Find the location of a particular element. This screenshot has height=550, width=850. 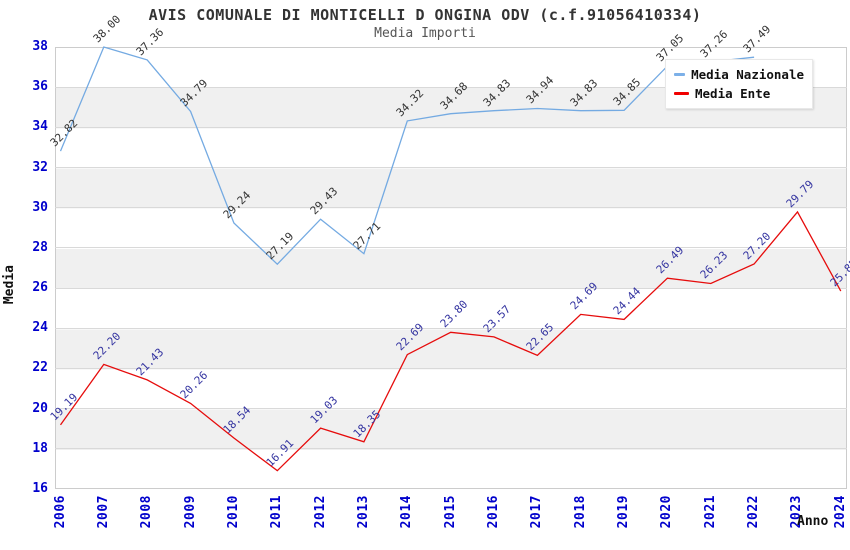

x-tick-2017: 2017 is located at coordinates (537, 512).